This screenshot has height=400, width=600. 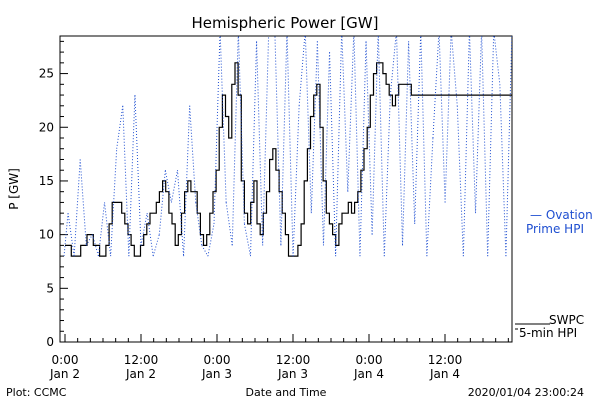 What do you see at coordinates (561, 215) in the screenshot?
I see `legend-ovation-line1: — Ovation` at bounding box center [561, 215].